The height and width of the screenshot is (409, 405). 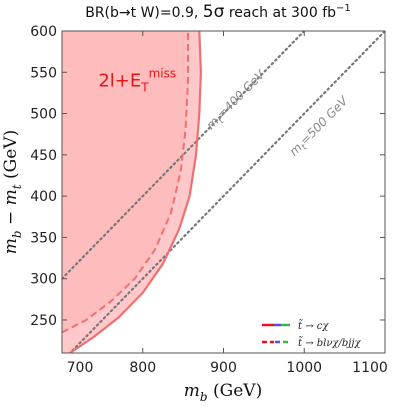 I want to click on chart-title: BR(b→t W)=0.9, 5σ reach at 300 fb−1, so click(x=218, y=12).